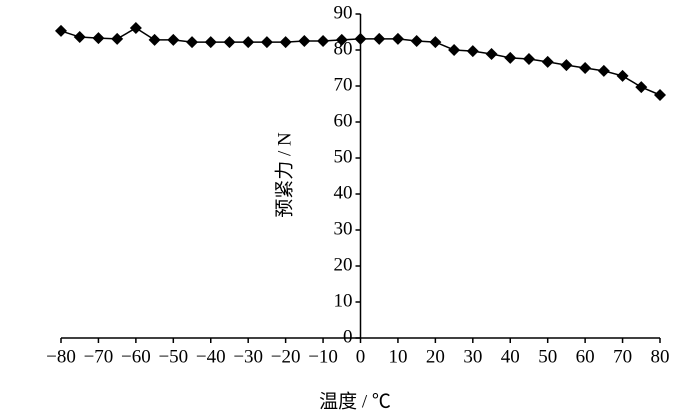 This screenshot has height=420, width=700. I want to click on x-axis-label: 温度 / ℃, so click(355, 401).